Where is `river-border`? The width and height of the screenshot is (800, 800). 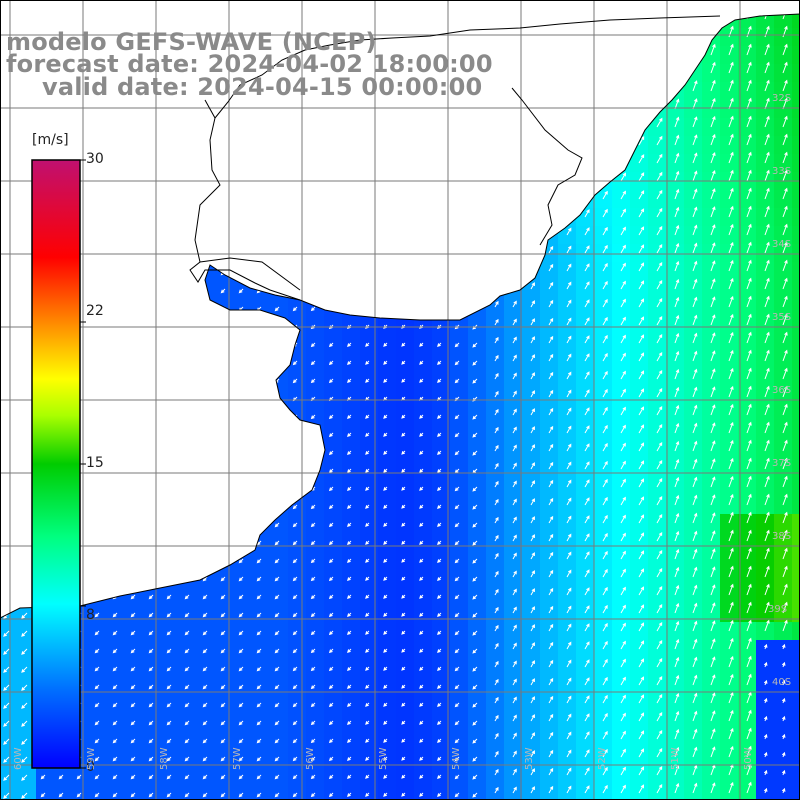 river-border is located at coordinates (250, 274).